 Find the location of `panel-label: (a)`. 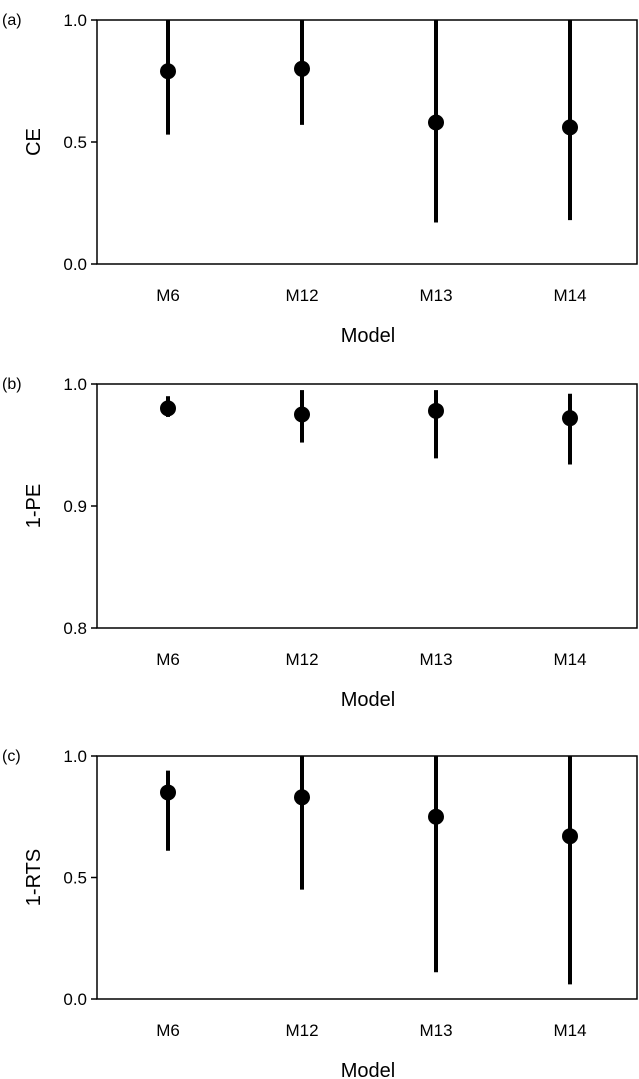

panel-label: (a) is located at coordinates (12, 20).